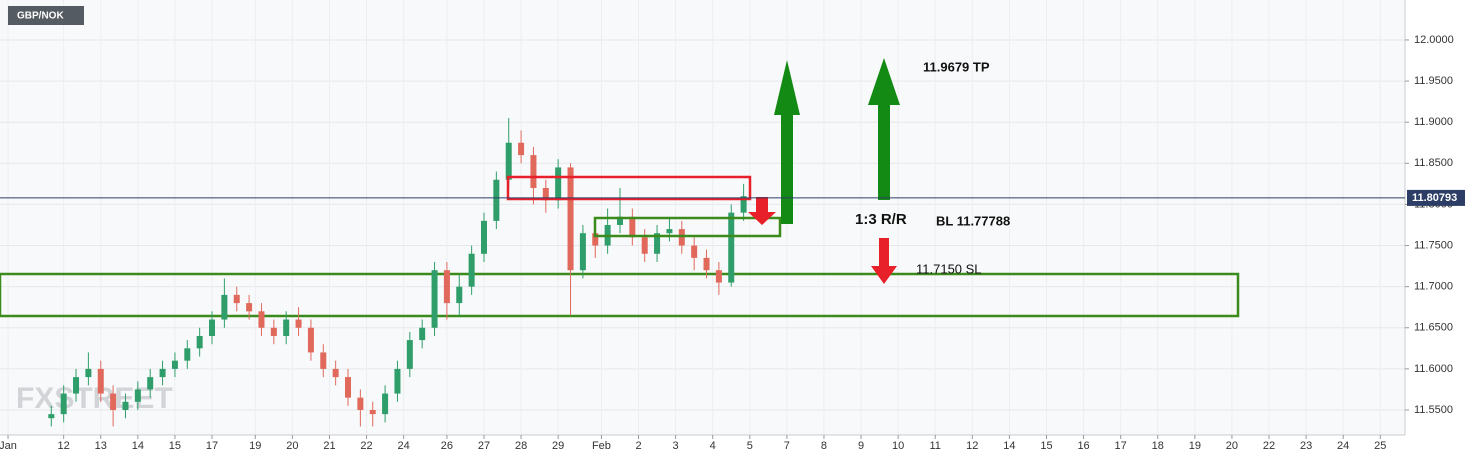 This screenshot has height=464, width=1476. Describe the element at coordinates (881, 219) in the screenshot. I see `risk-reward-label: 1:3 R/R` at that location.